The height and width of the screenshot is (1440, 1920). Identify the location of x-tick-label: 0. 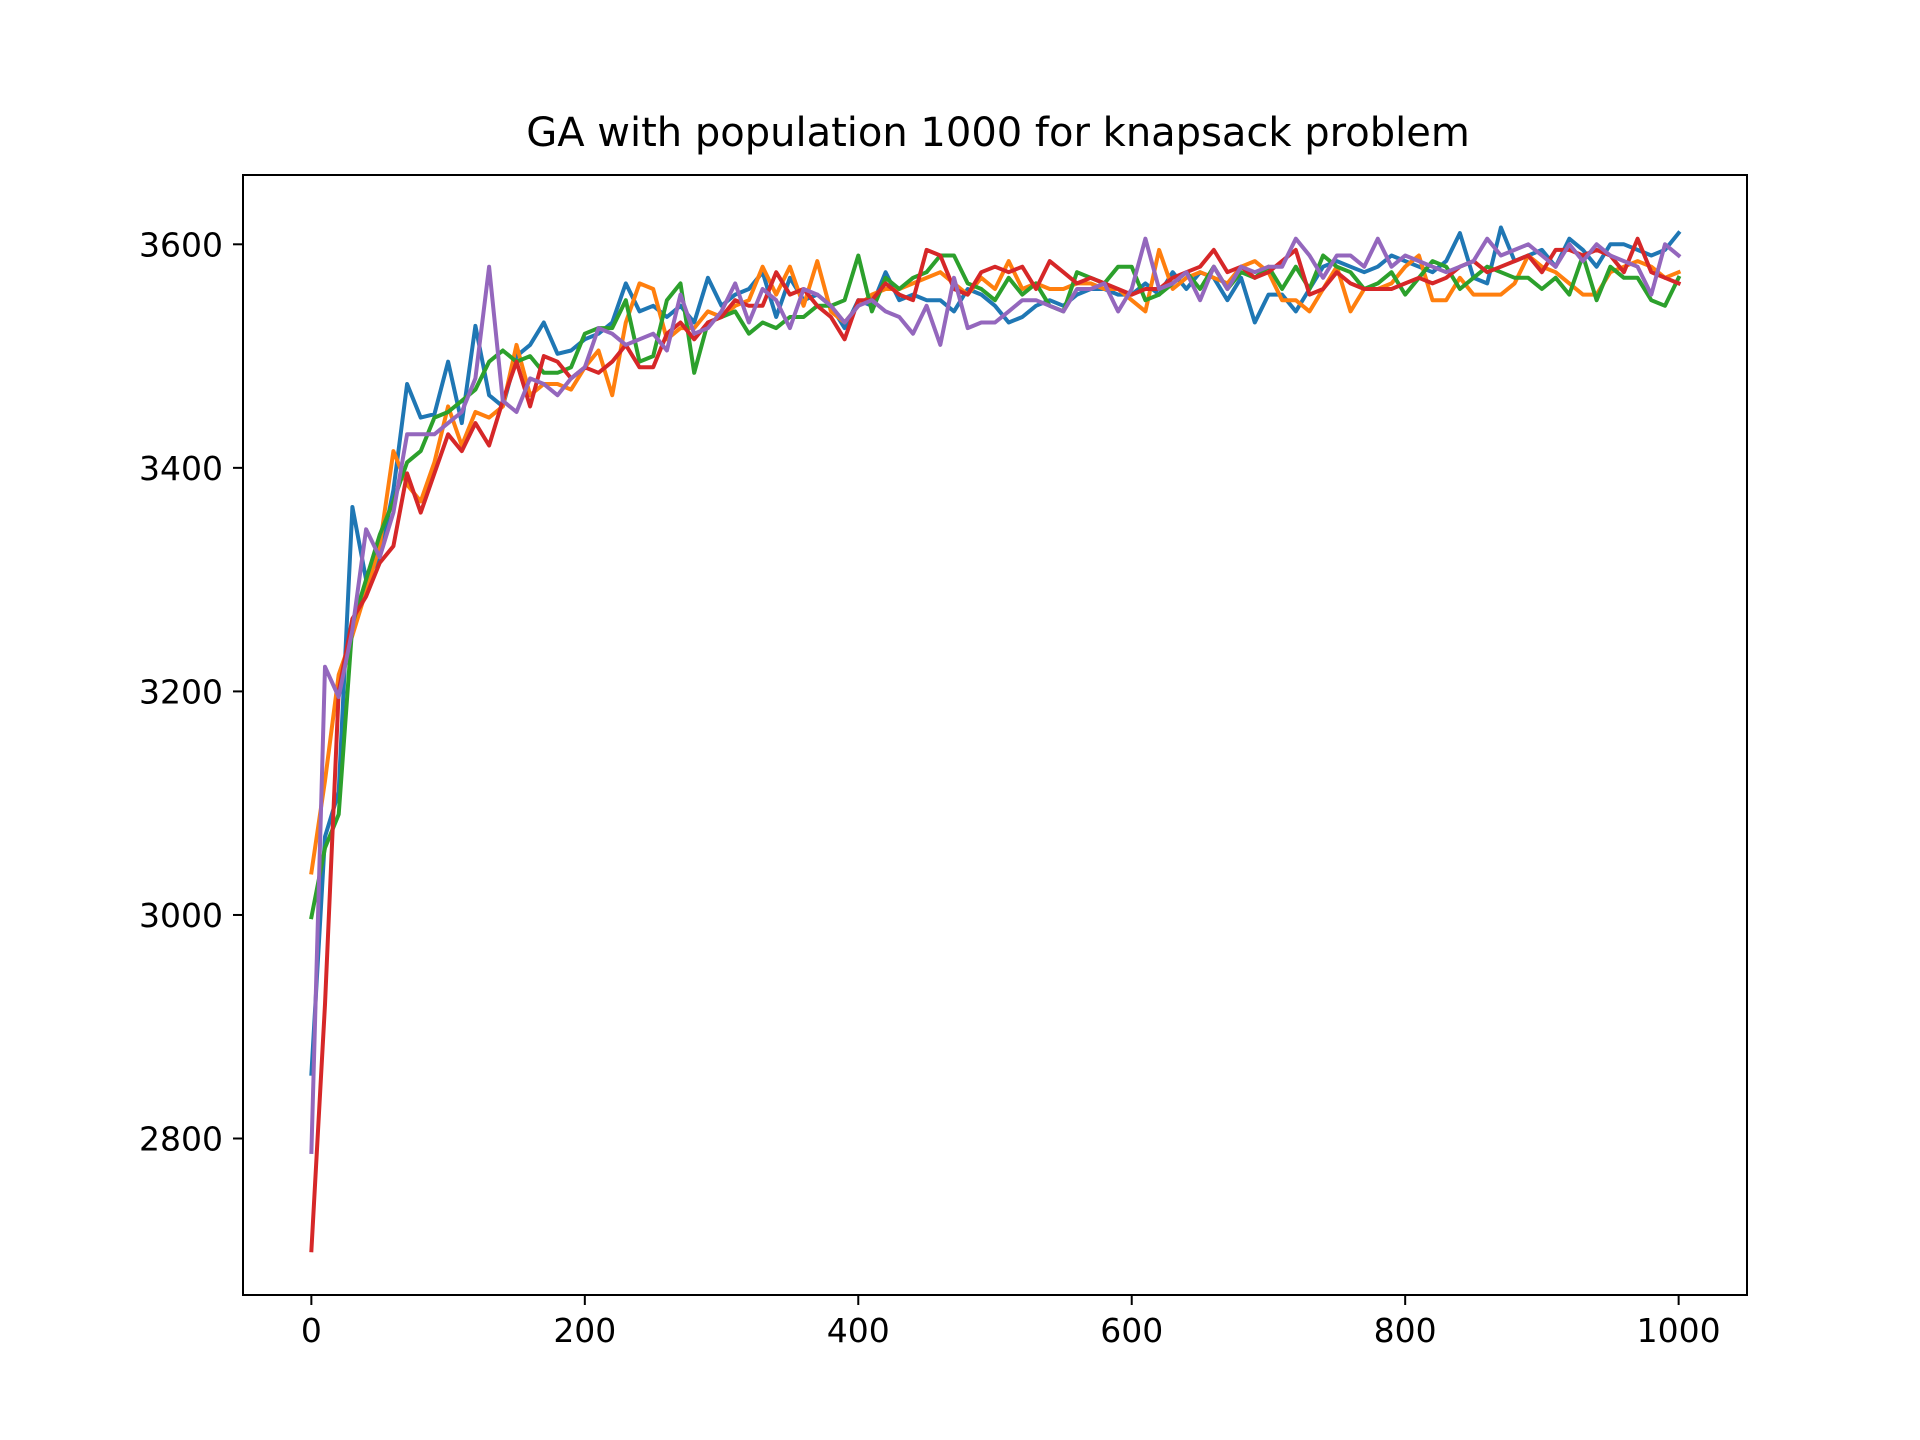
(311, 1330).